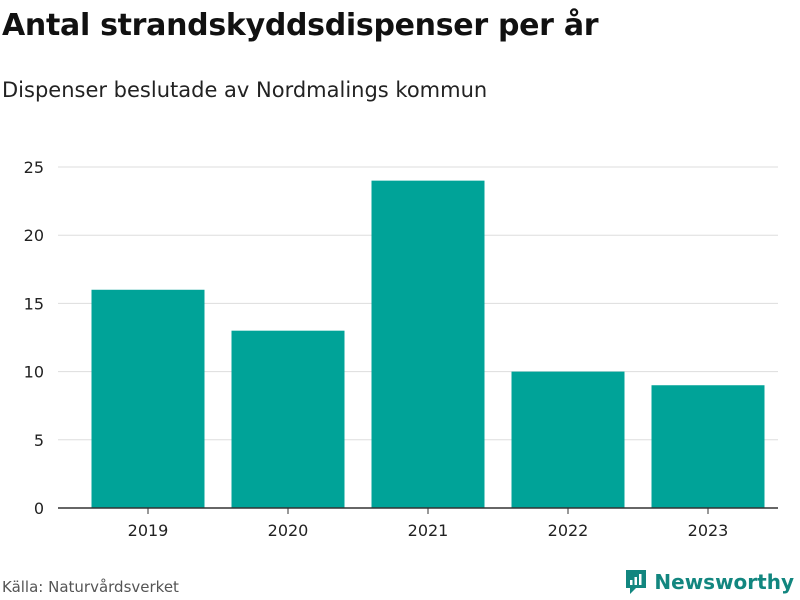 The image size is (800, 600). Describe the element at coordinates (34, 303) in the screenshot. I see `y-tick-label: 15` at that location.